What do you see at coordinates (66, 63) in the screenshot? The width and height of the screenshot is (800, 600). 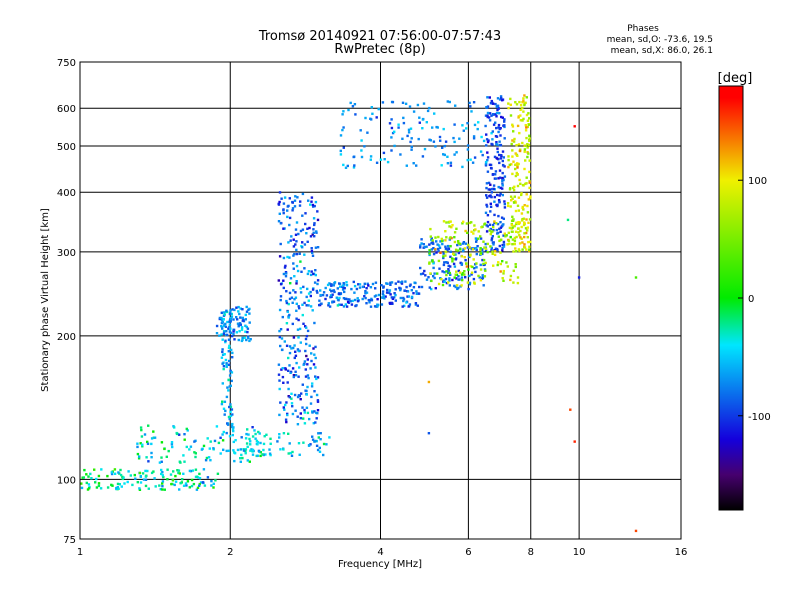 I see `y-tick-label: 750` at bounding box center [66, 63].